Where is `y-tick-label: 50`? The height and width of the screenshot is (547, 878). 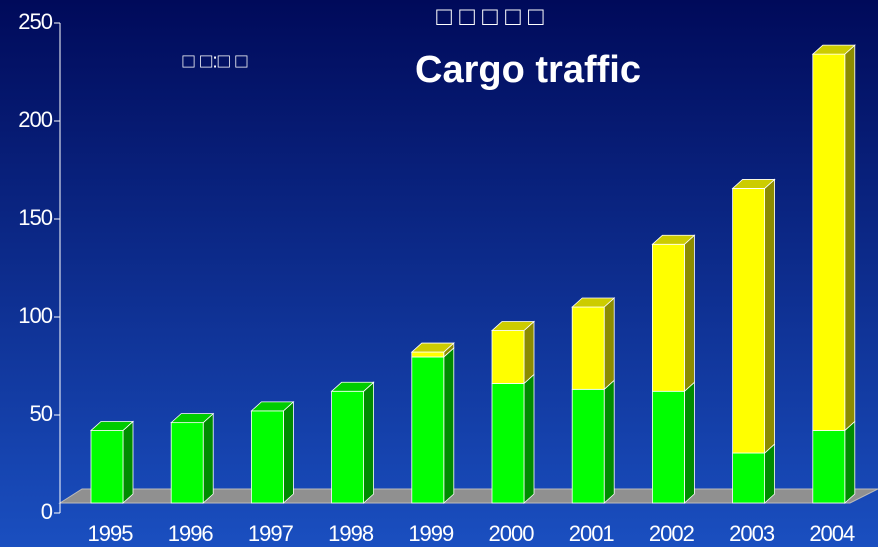 y-tick-label: 50 is located at coordinates (41, 413).